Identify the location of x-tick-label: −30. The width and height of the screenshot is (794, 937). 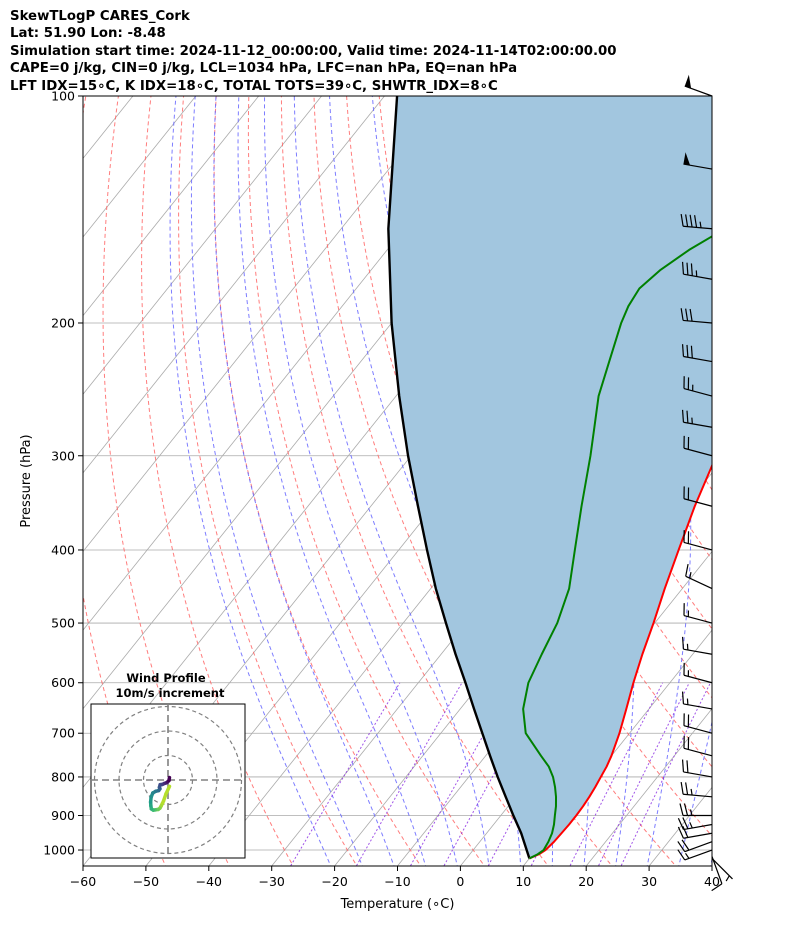
(272, 881).